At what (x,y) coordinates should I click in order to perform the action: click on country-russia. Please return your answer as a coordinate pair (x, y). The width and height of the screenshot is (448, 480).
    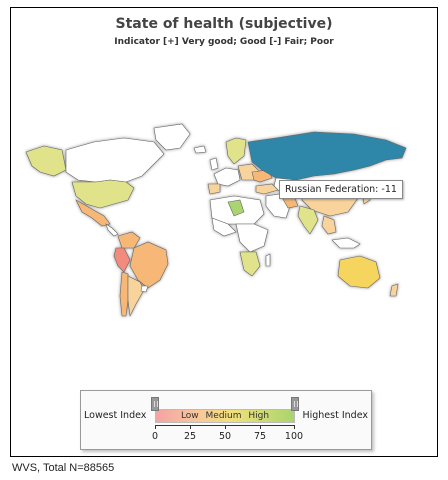
    Looking at the image, I should click on (327, 156).